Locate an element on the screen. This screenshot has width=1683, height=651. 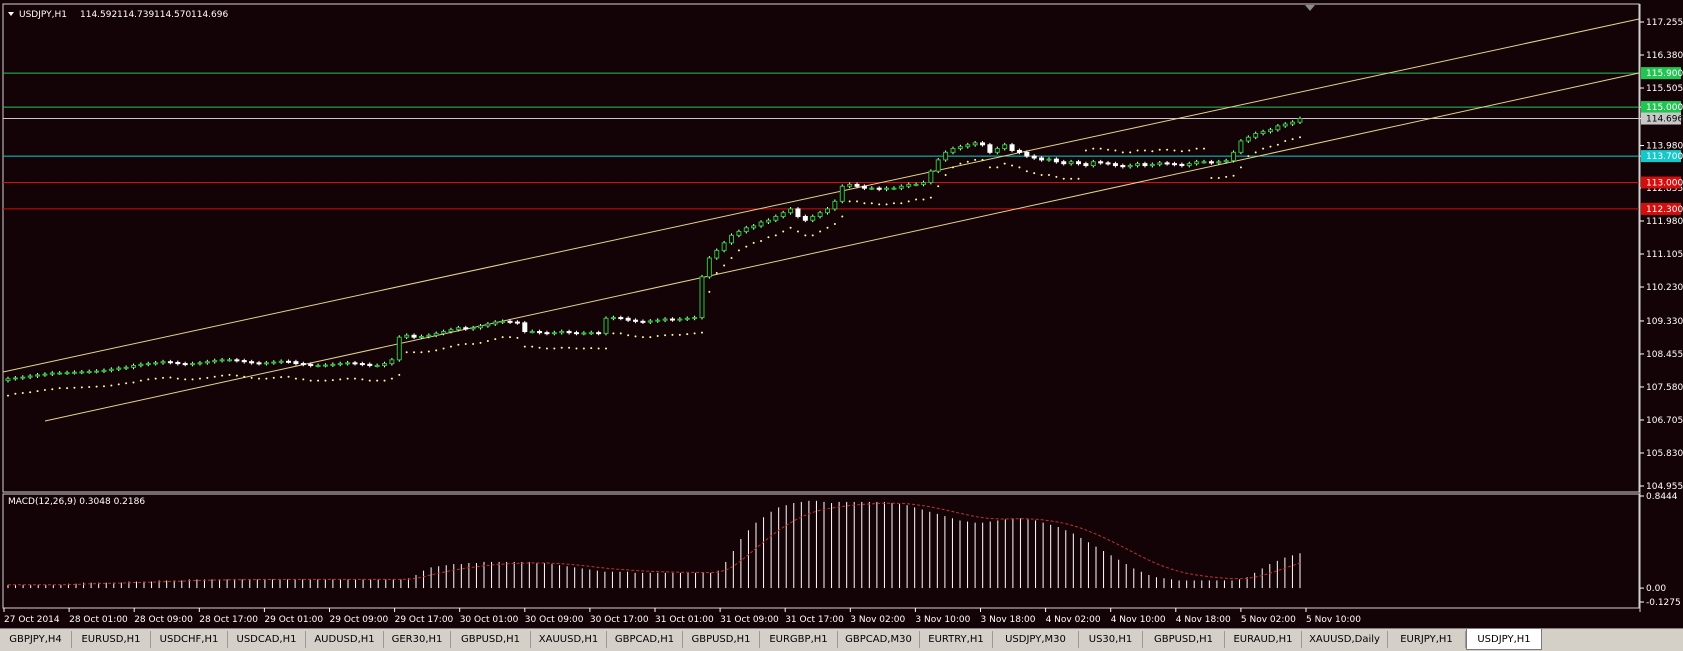
time-tick-label: 30 Oct 09:00 is located at coordinates (554, 620).